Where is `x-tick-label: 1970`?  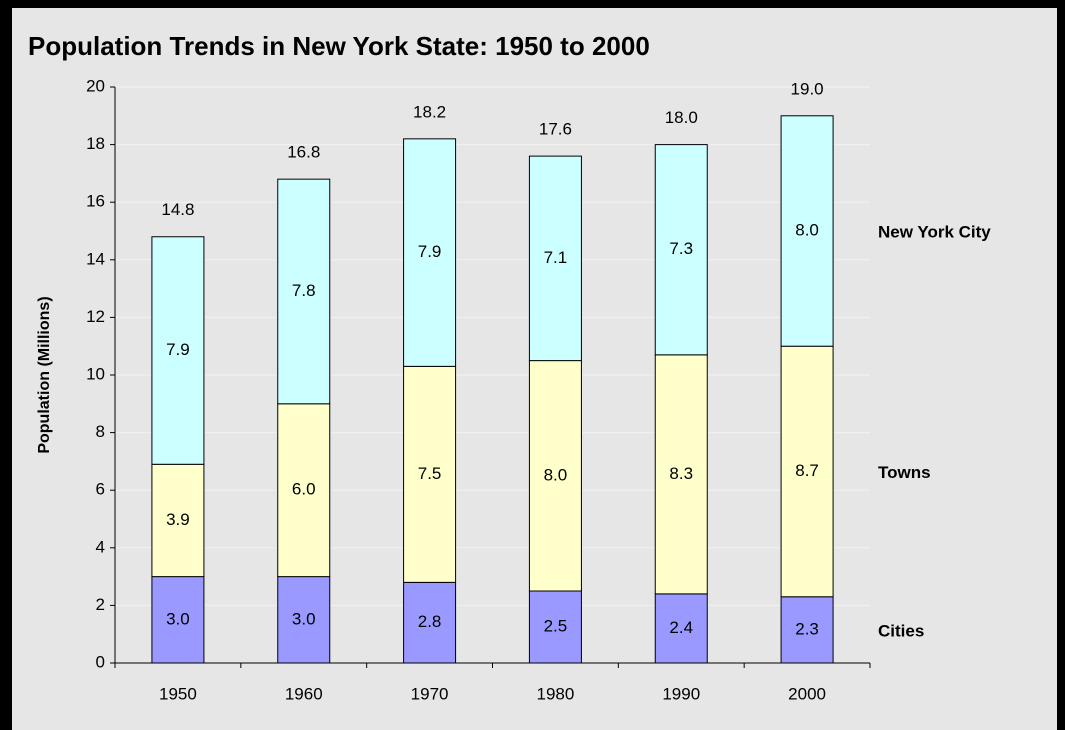 x-tick-label: 1970 is located at coordinates (430, 693).